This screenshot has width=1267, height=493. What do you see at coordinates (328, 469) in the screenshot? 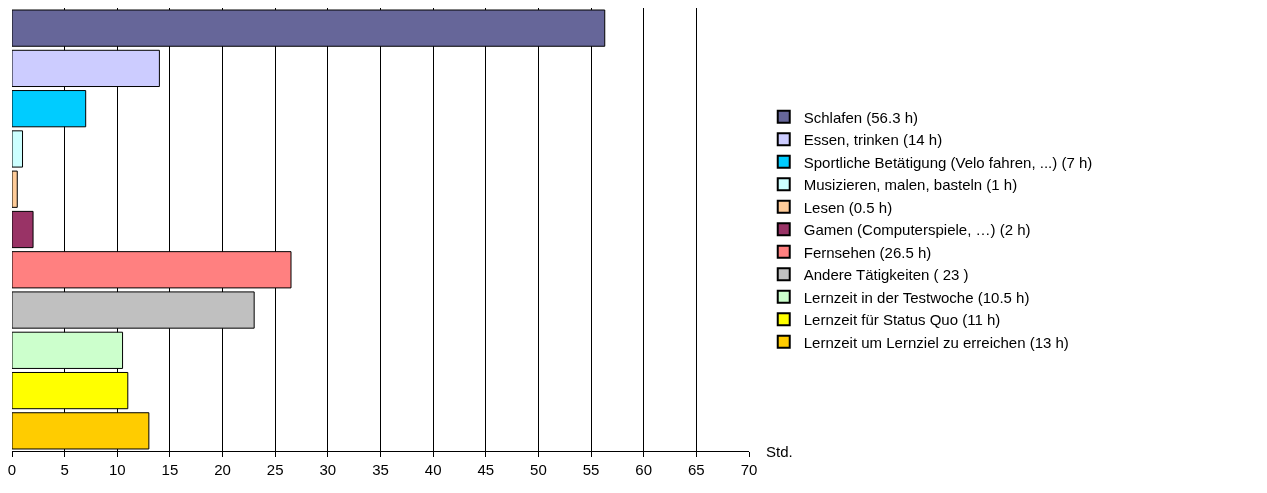
I see `x-tick-label: 30` at bounding box center [328, 469].